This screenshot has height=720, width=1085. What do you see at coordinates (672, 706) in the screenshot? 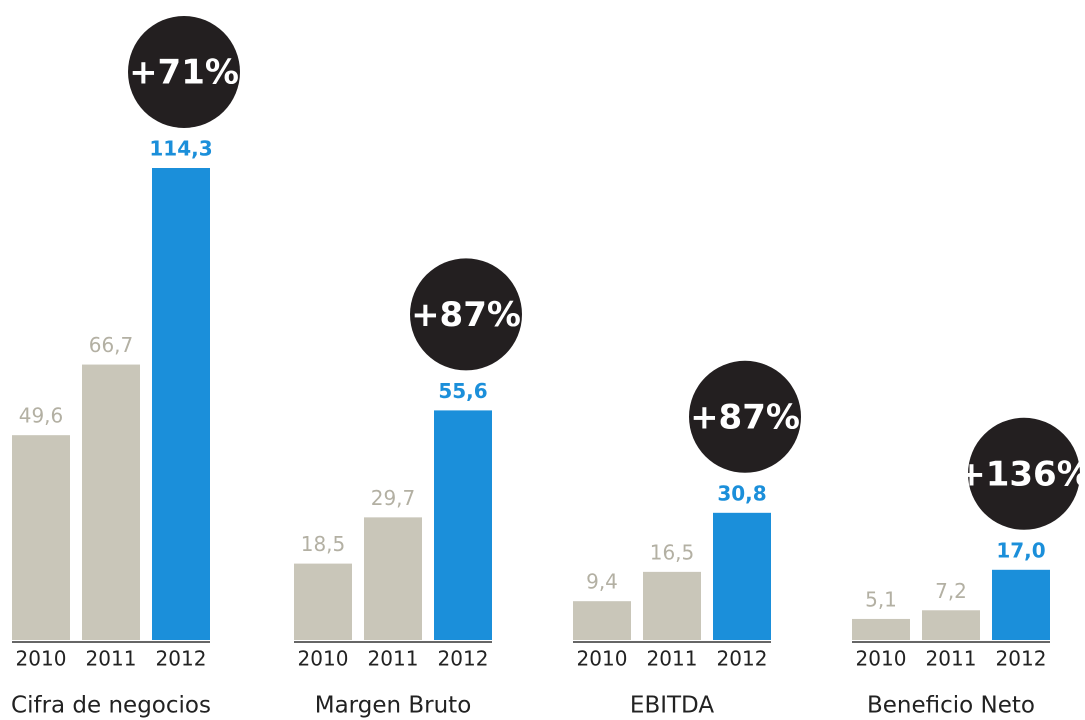
I see `chart-title: EBITDA` at bounding box center [672, 706].